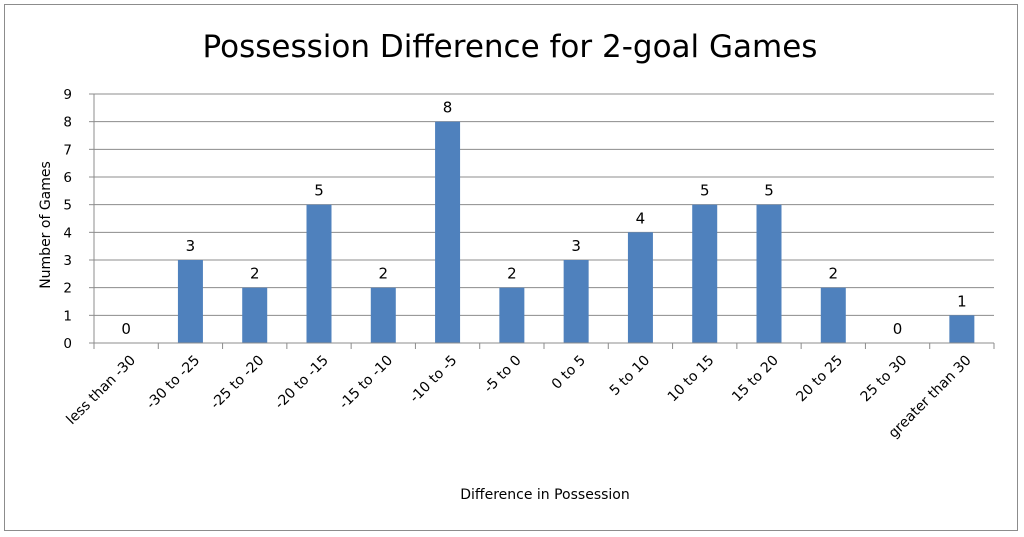  I want to click on data-label: 1, so click(962, 301).